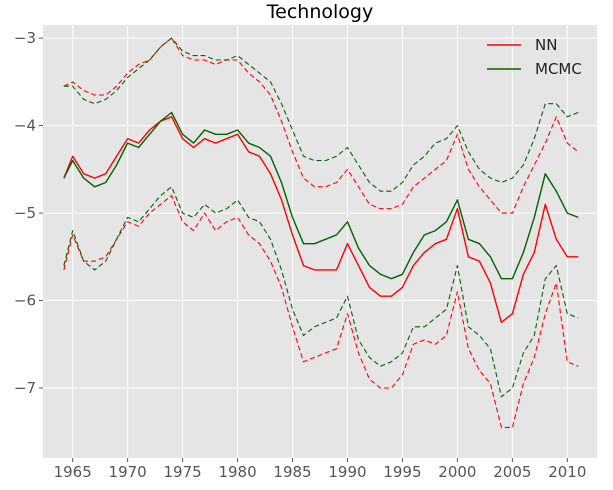 This screenshot has height=490, width=613. Describe the element at coordinates (512, 472) in the screenshot. I see `x-tick-label: 2005` at that location.